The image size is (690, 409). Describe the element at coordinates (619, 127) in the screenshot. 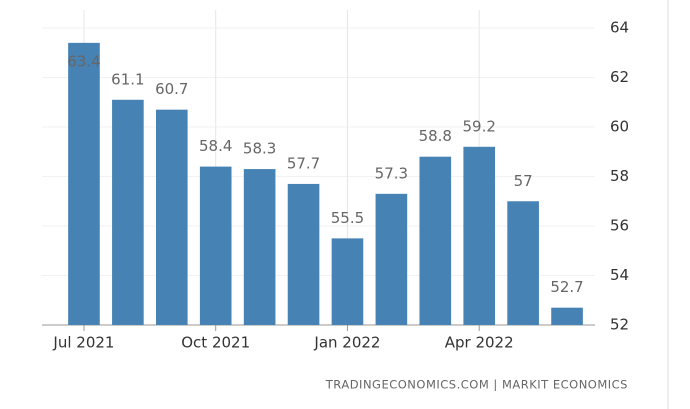

I see `y-tick-label: 60` at that location.